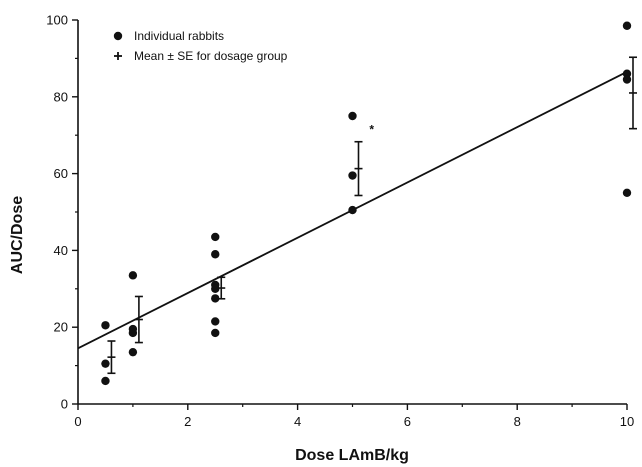  Describe the element at coordinates (61, 173) in the screenshot. I see `y-tick-label: 60` at that location.